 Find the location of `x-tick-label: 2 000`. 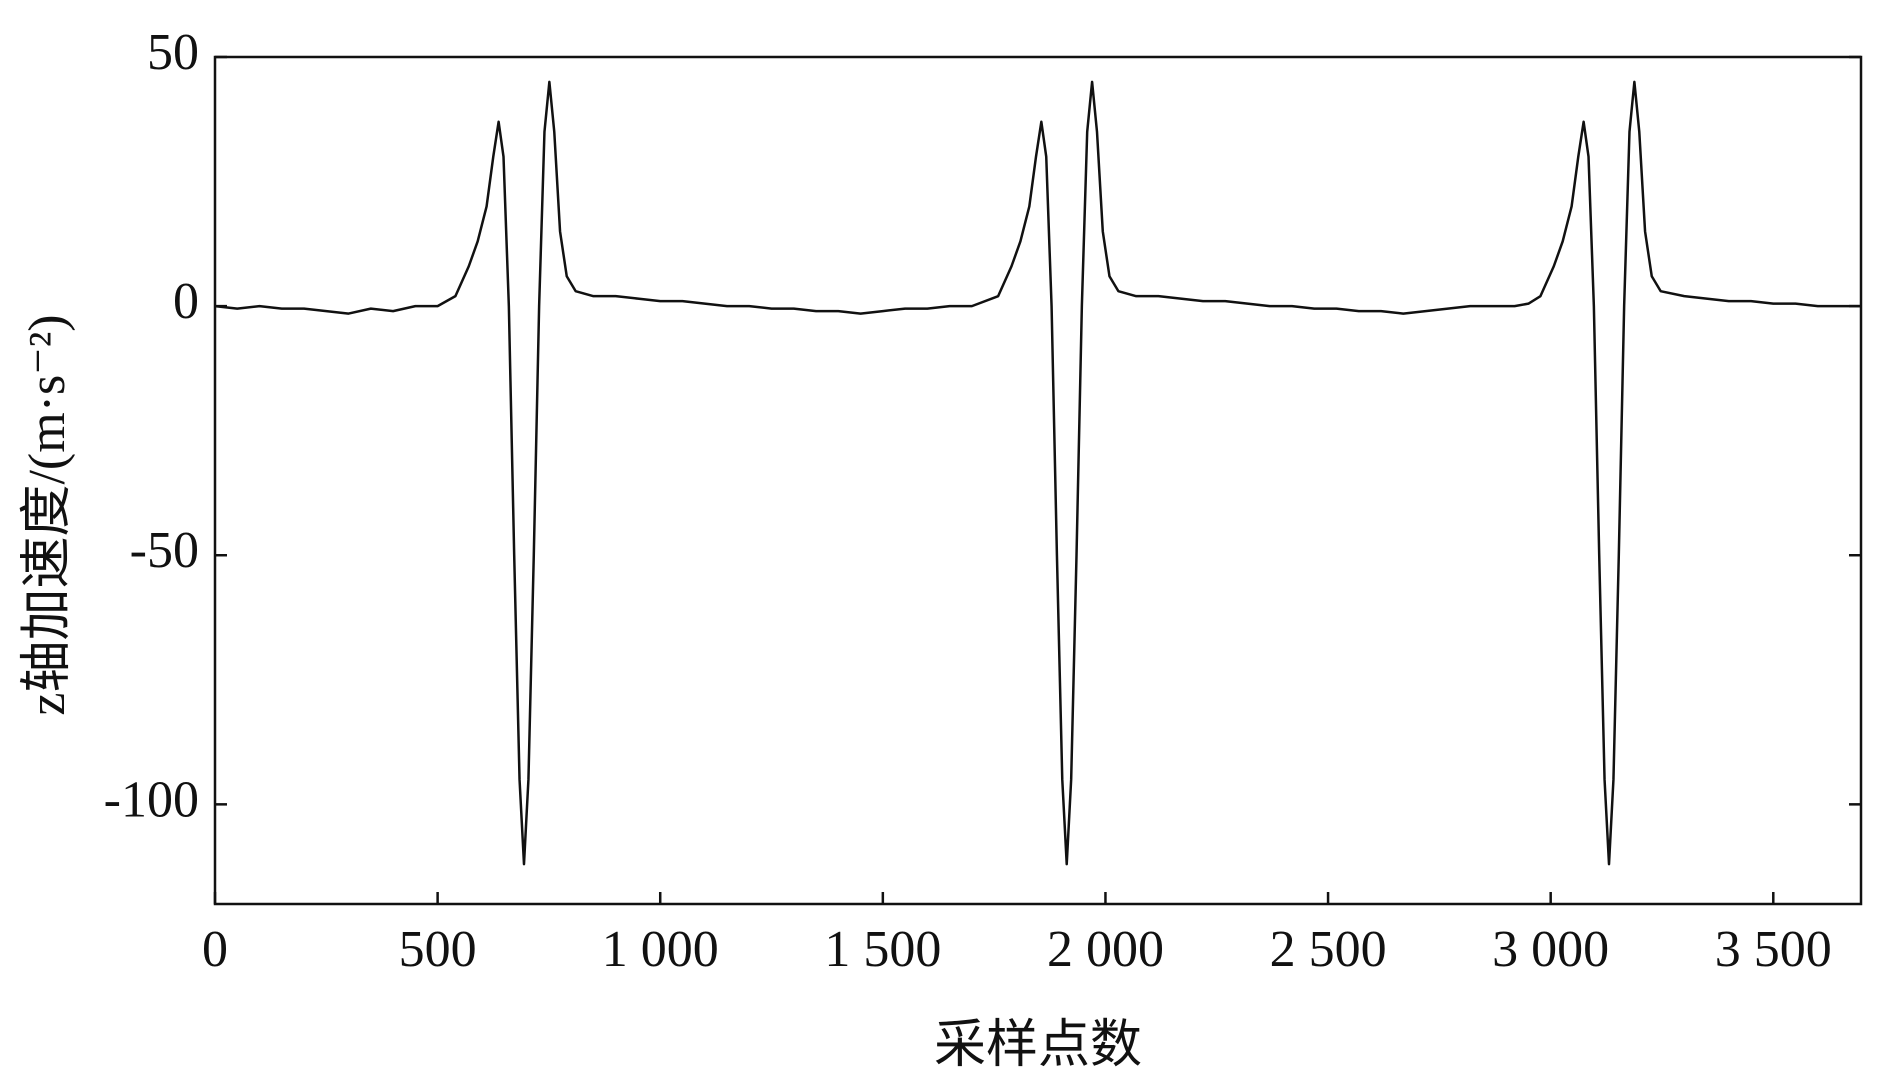

x-tick-label: 2 000 is located at coordinates (1105, 949).